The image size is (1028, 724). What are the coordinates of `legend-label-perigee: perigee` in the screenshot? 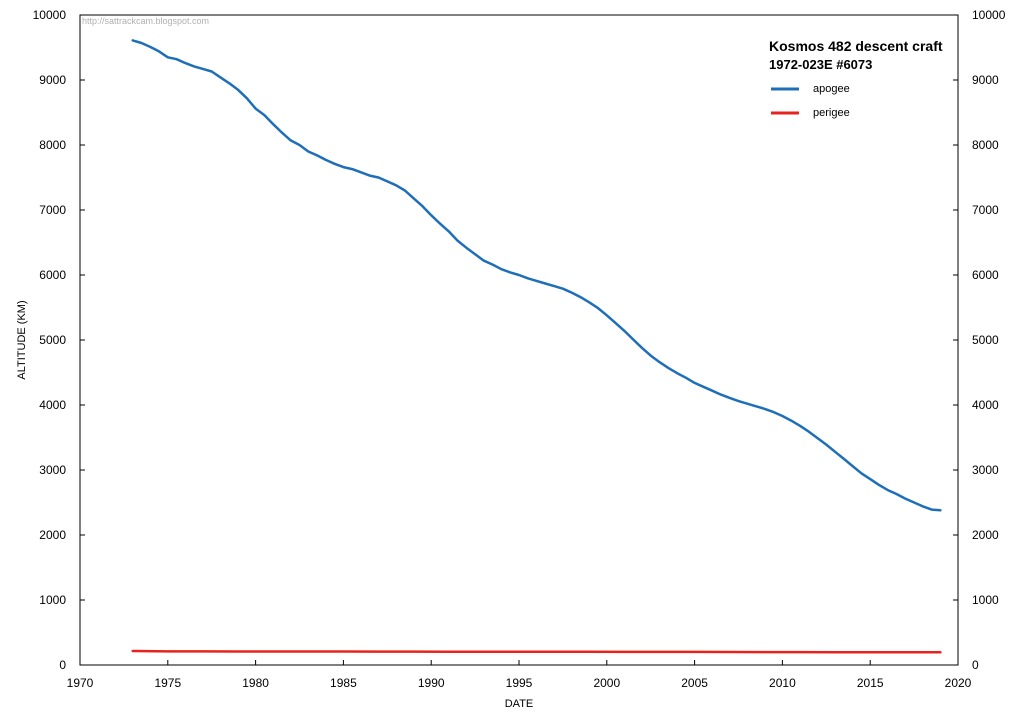 It's located at (831, 113).